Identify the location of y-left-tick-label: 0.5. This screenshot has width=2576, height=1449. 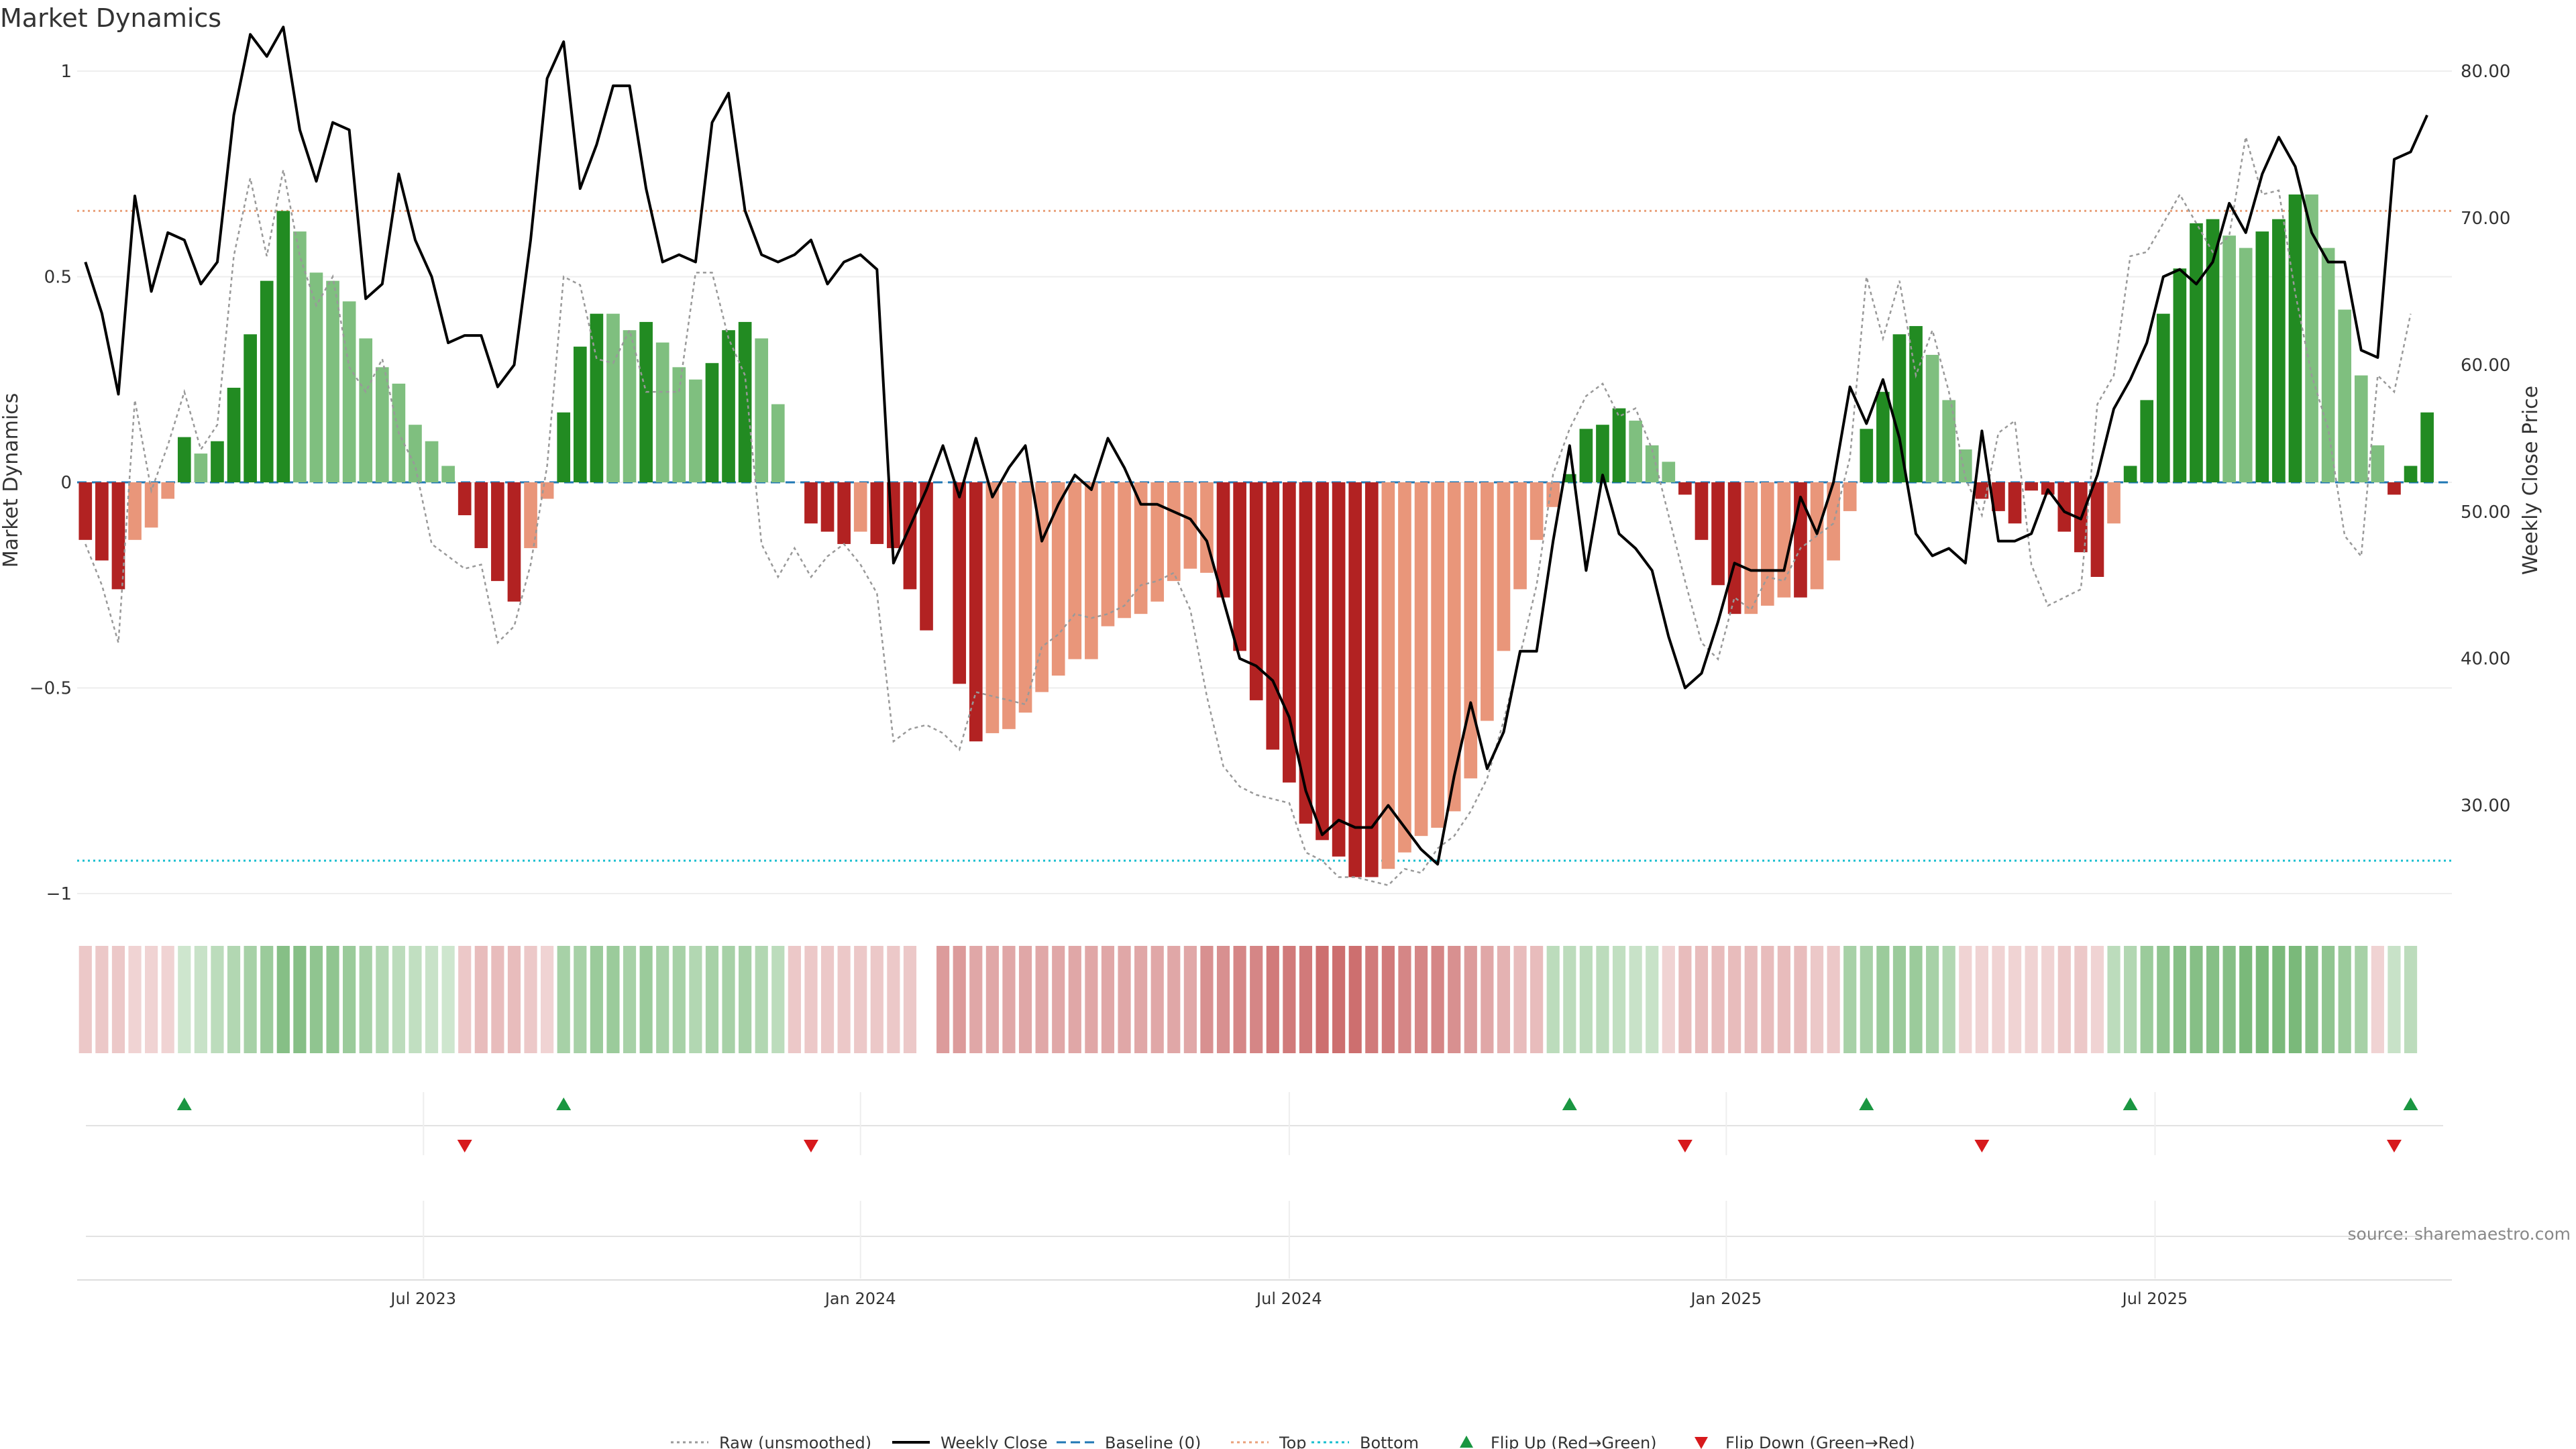
(58, 278).